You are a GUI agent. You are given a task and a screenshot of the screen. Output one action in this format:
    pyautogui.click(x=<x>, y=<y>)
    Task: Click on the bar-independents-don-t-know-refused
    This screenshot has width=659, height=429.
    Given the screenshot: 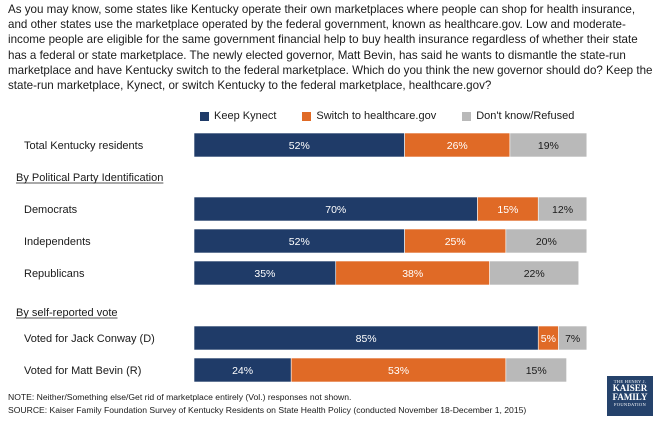 What is the action you would take?
    pyautogui.click(x=546, y=241)
    